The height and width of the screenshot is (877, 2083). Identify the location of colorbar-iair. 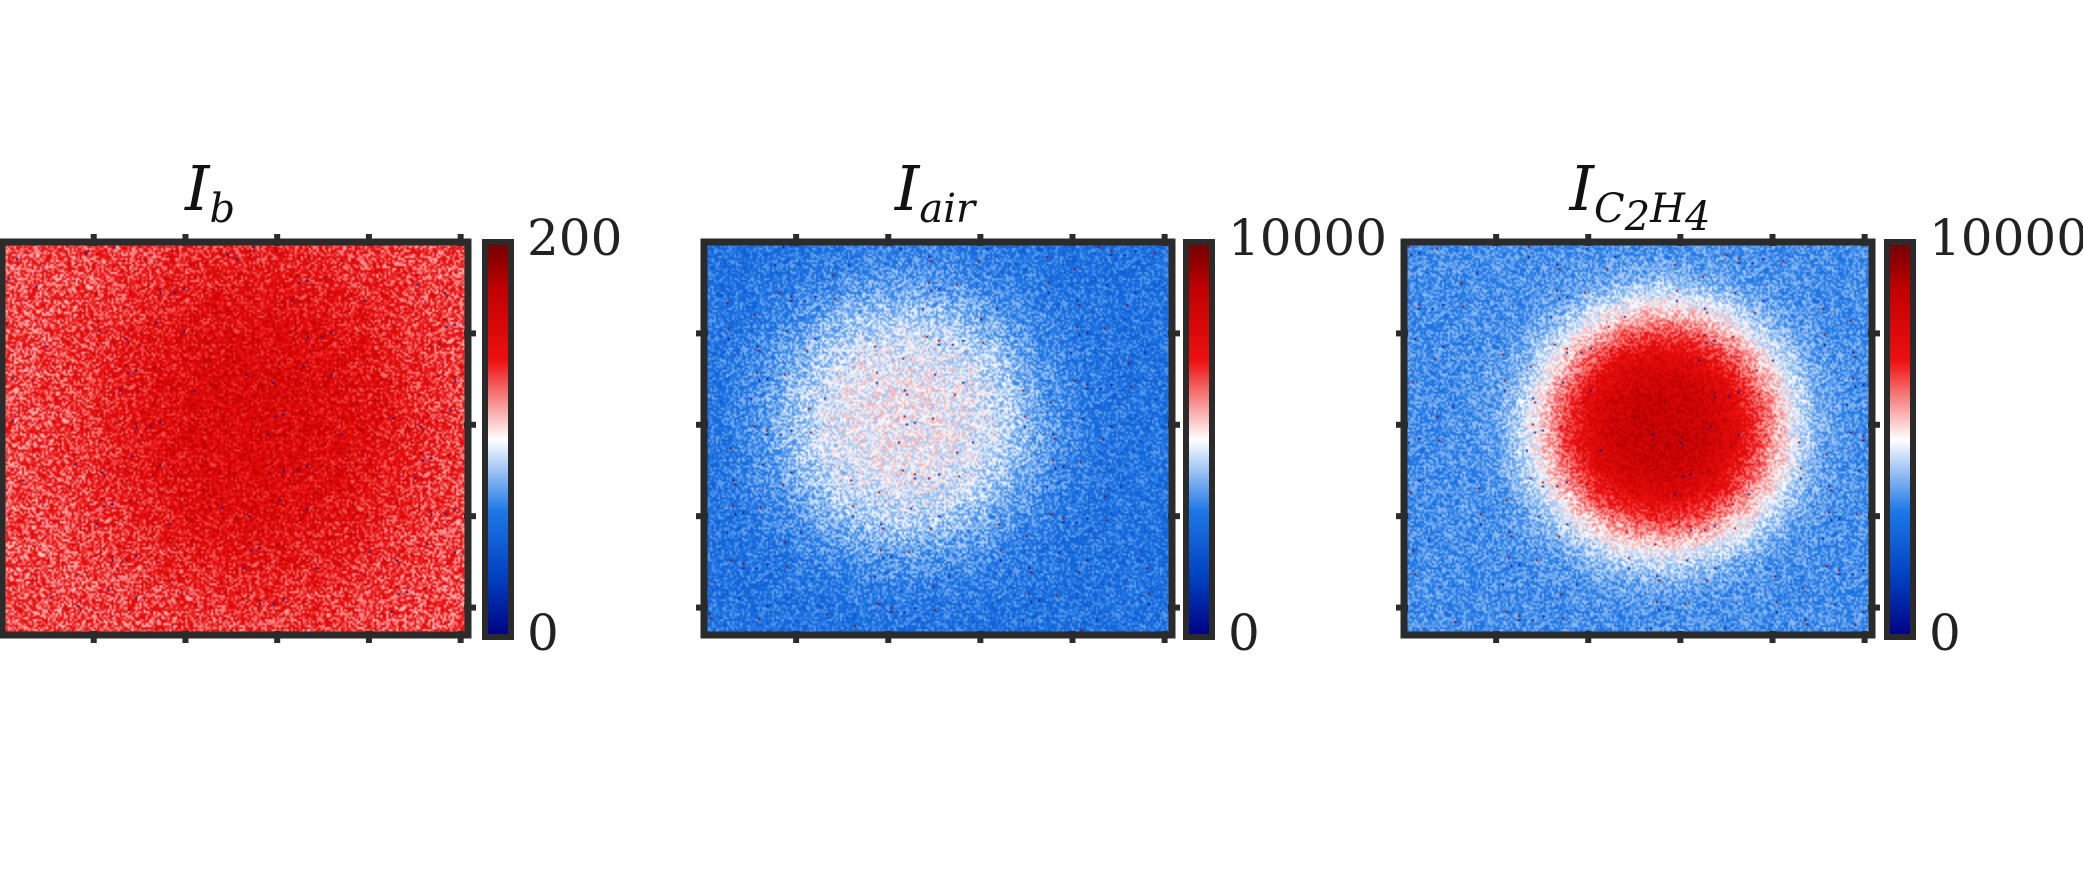
(1199, 439).